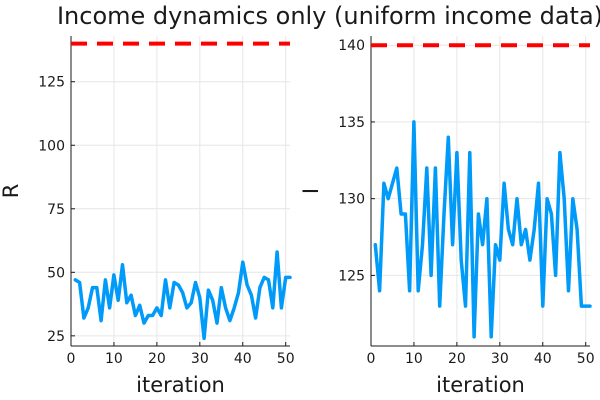  Describe the element at coordinates (56, 210) in the screenshot. I see `y-tick-label: 75` at that location.